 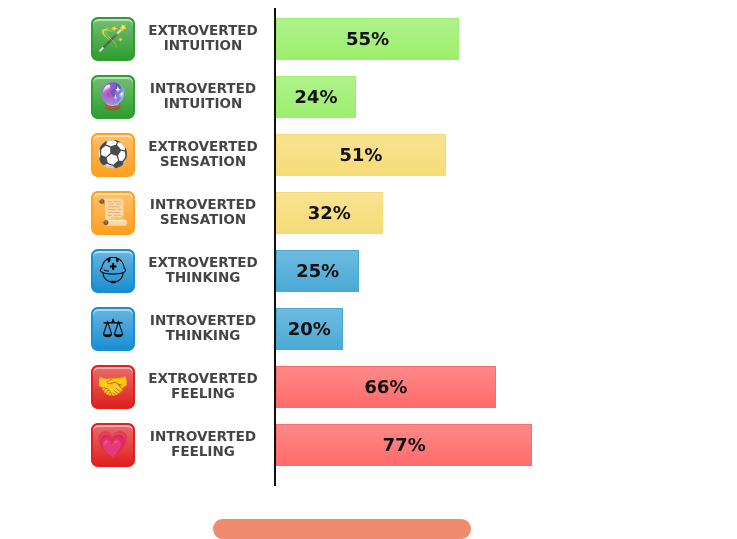 What do you see at coordinates (342, 529) in the screenshot?
I see `action-button` at bounding box center [342, 529].